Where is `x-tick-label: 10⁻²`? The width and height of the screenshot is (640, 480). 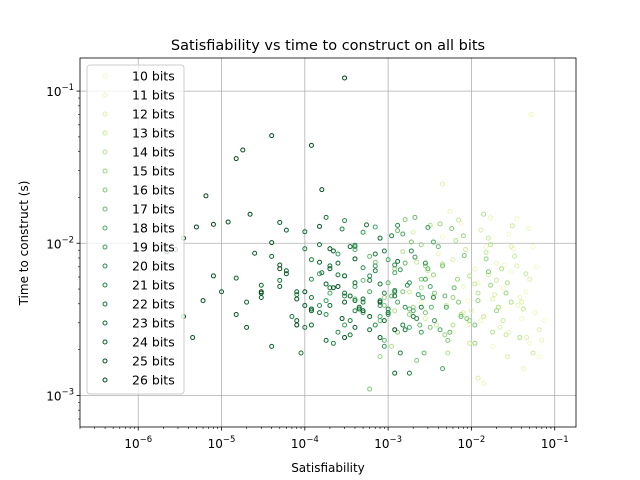
x-tick-label: 10⁻² is located at coordinates (472, 443).